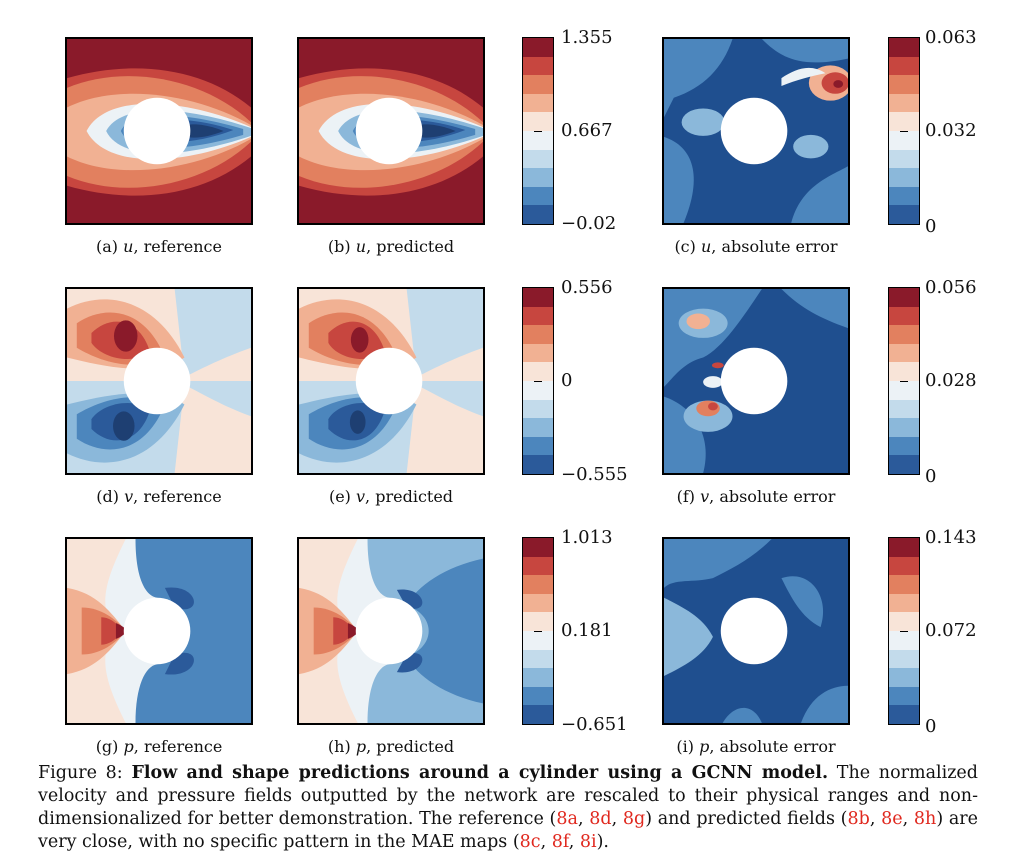  What do you see at coordinates (756, 746) in the screenshot?
I see `subcaption-i: (i) p, absolute error` at bounding box center [756, 746].